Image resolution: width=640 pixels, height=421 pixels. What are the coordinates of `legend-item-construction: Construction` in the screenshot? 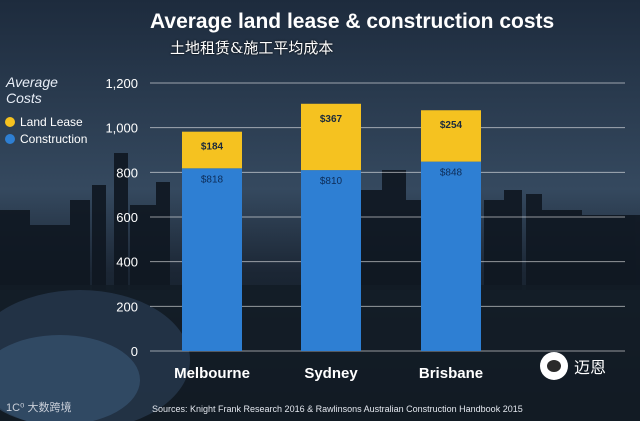 It's located at (75, 138).